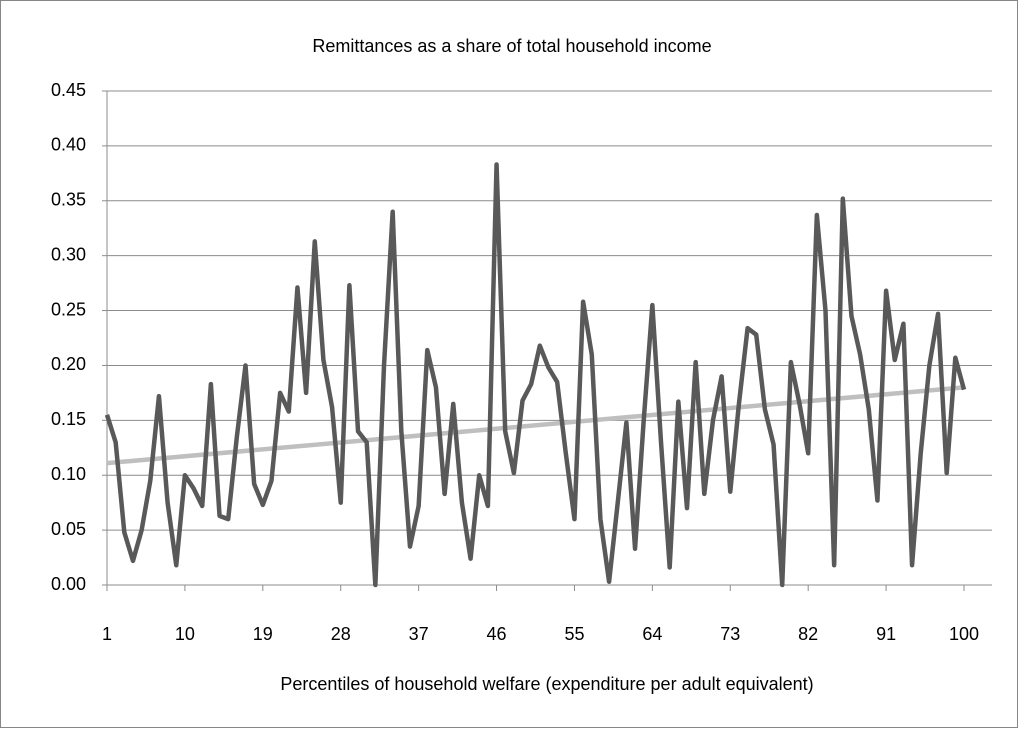 Image resolution: width=1018 pixels, height=733 pixels. What do you see at coordinates (497, 634) in the screenshot?
I see `x-tick-label: 46` at bounding box center [497, 634].